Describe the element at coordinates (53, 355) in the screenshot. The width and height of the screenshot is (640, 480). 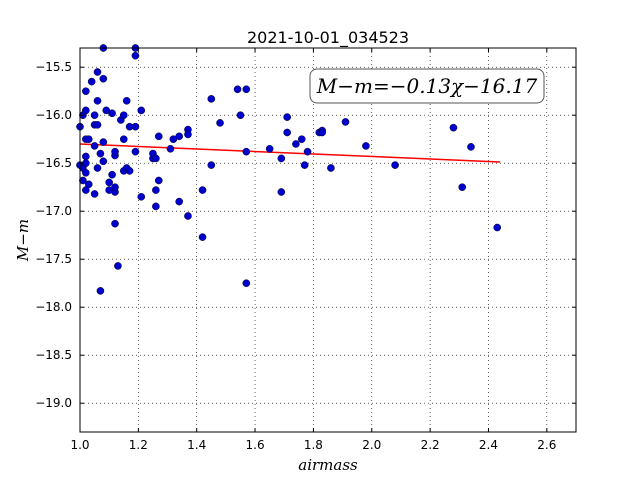
I see `y-tick-label: −18.5` at that location.